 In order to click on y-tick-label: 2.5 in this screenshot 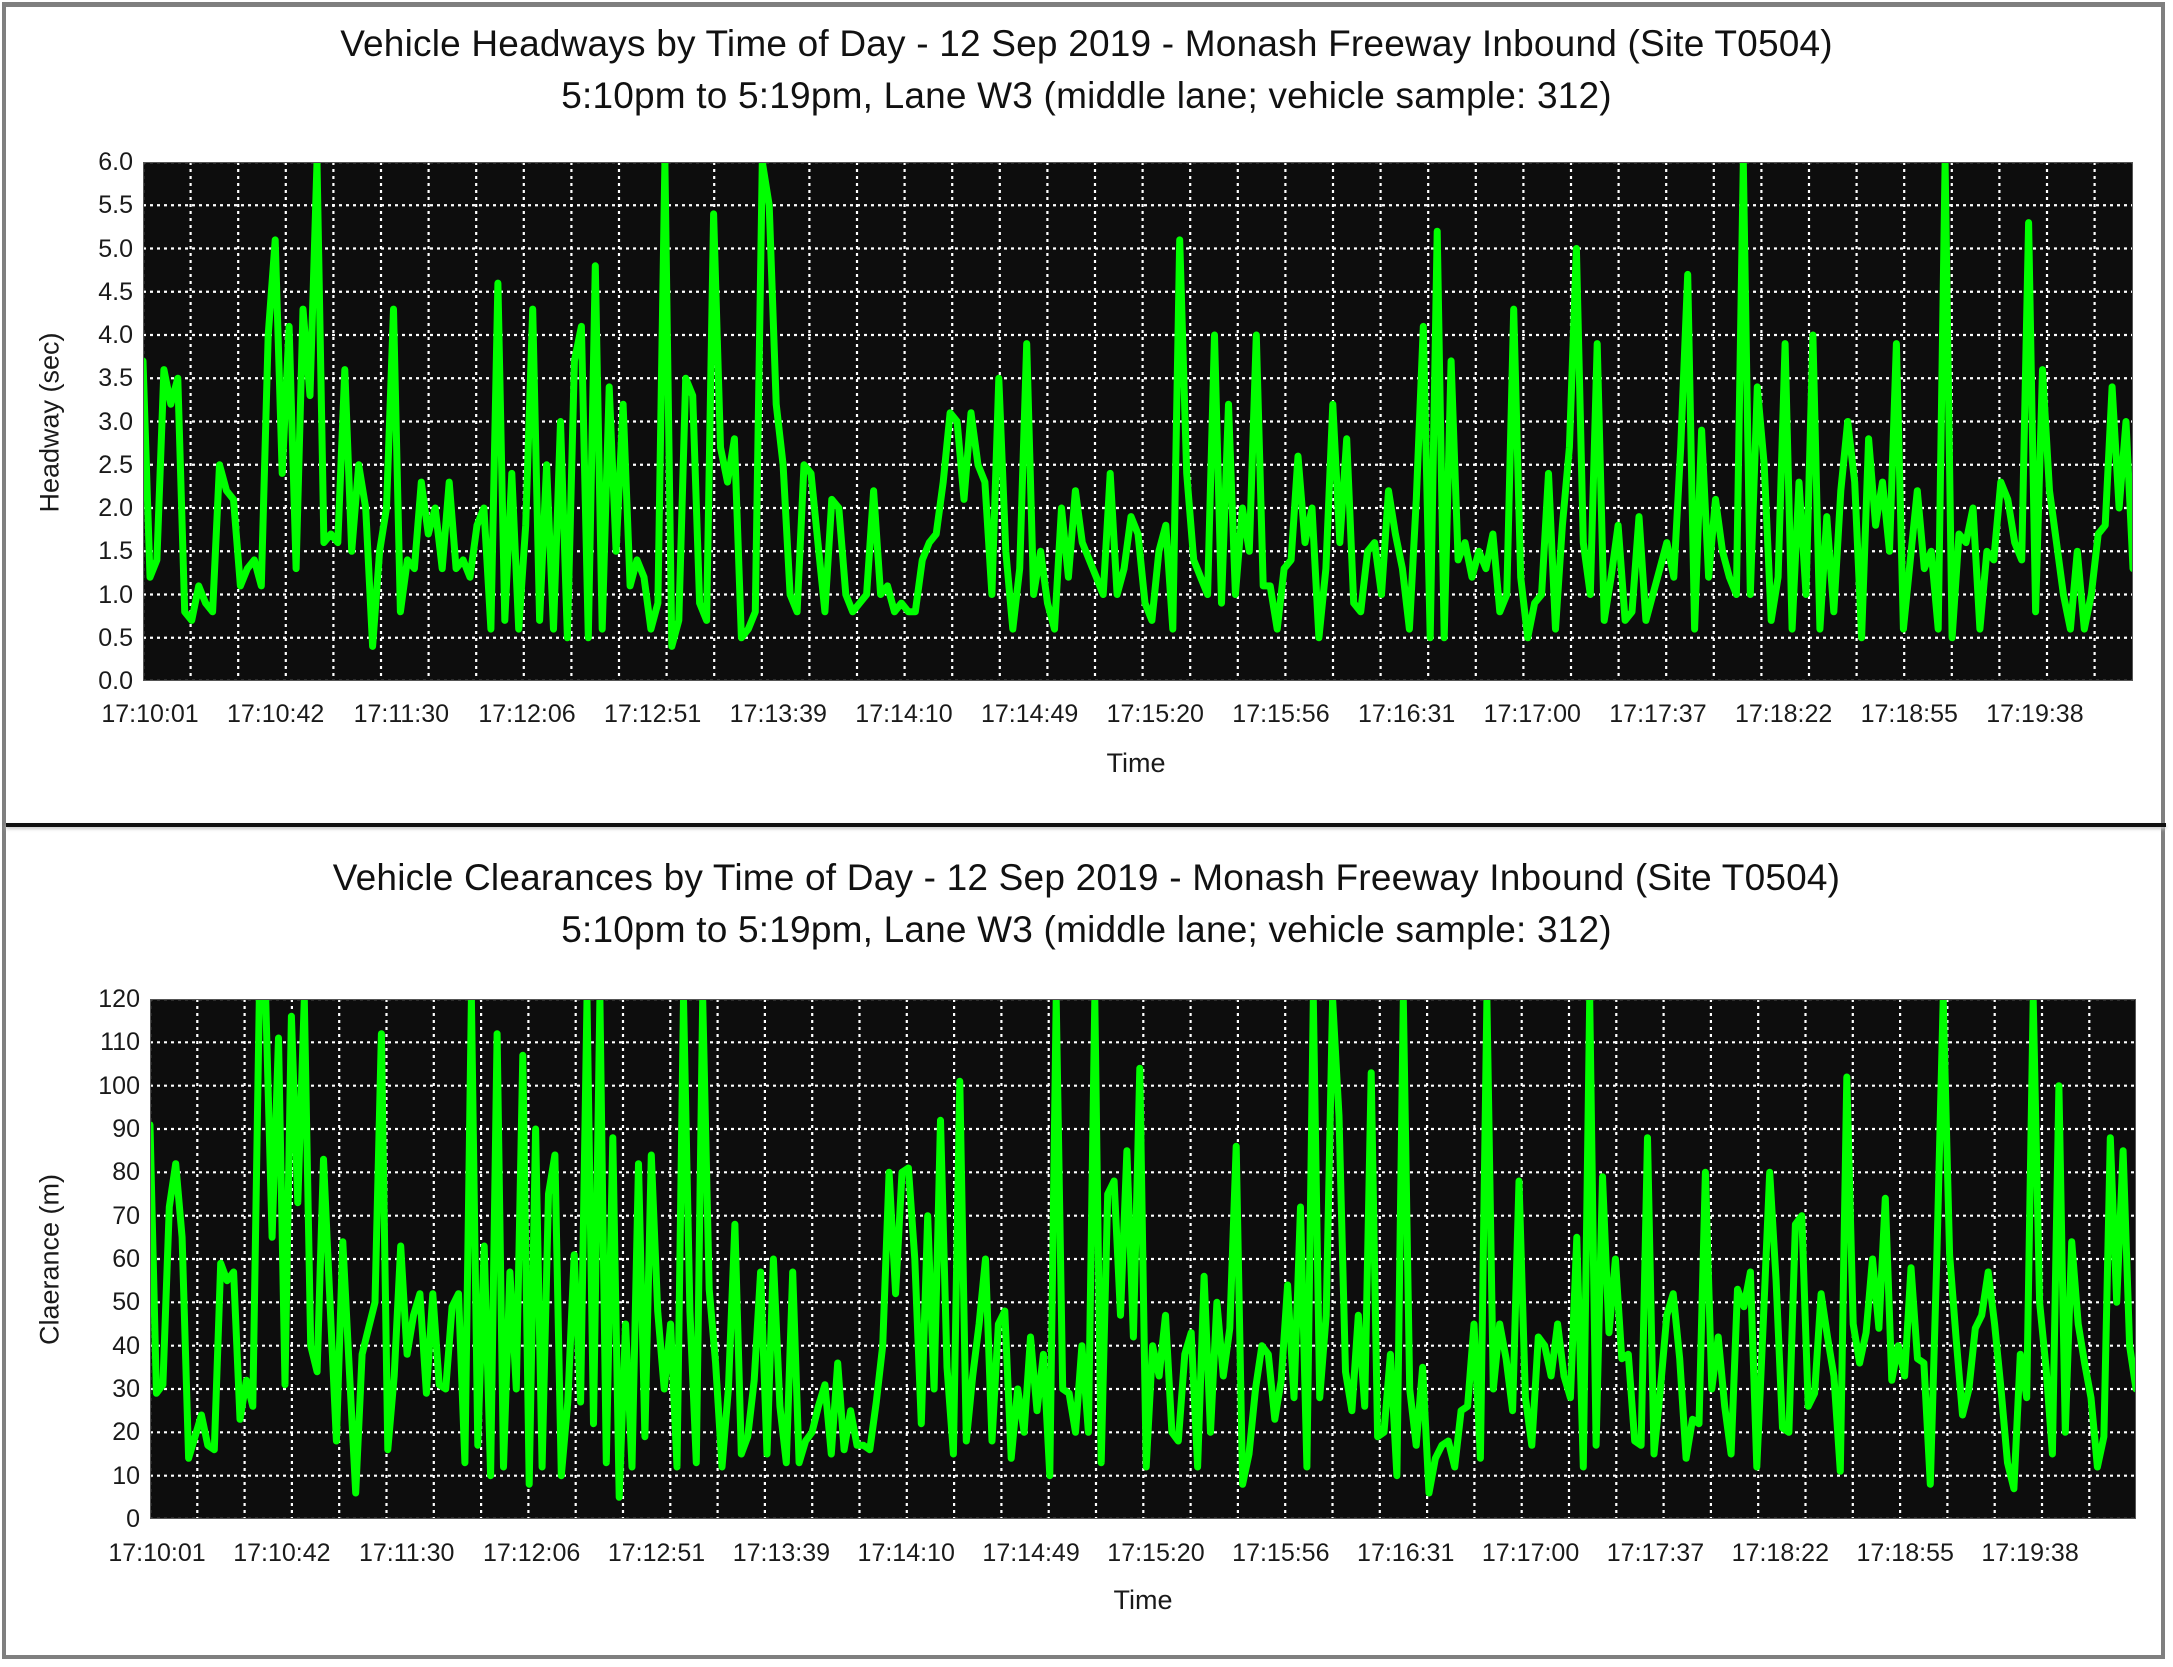, I will do `click(115, 464)`.